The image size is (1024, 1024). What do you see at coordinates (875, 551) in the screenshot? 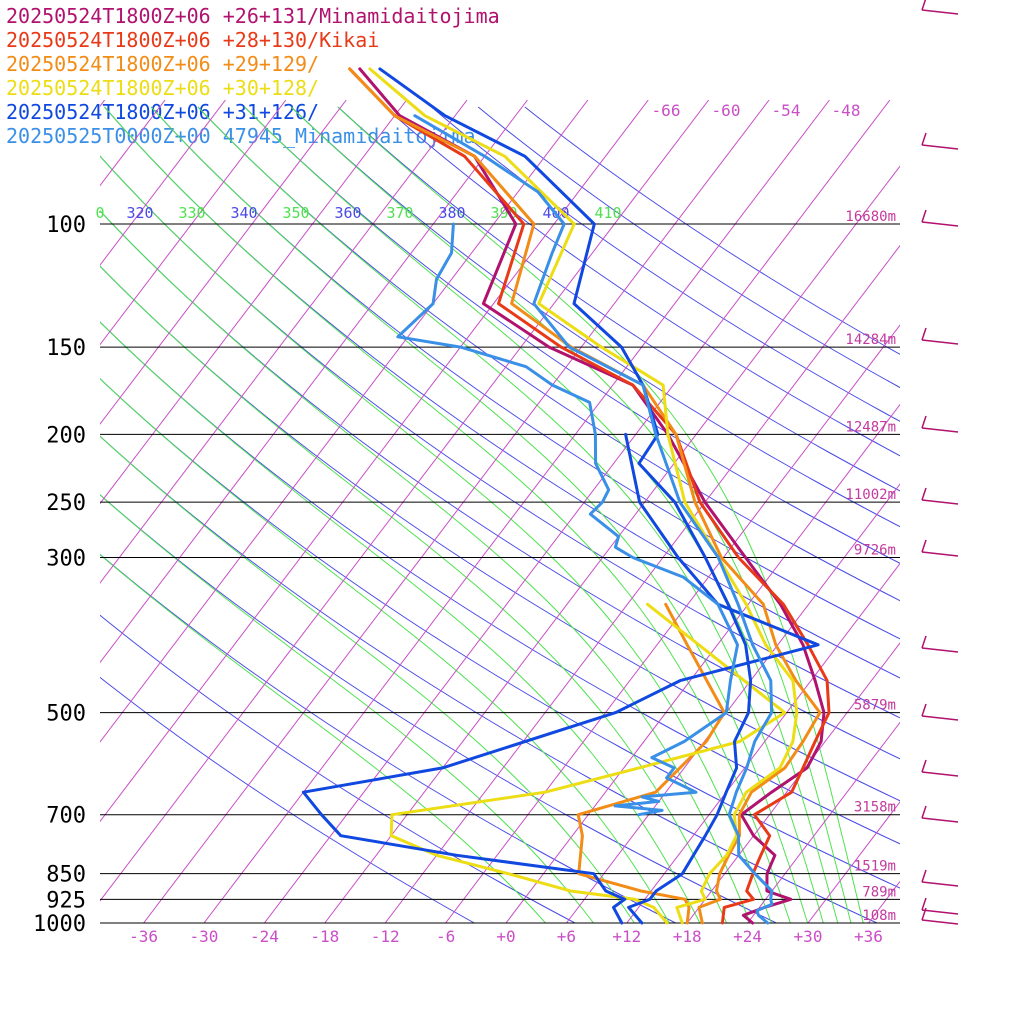
I see `height-label: 9726m` at bounding box center [875, 551].